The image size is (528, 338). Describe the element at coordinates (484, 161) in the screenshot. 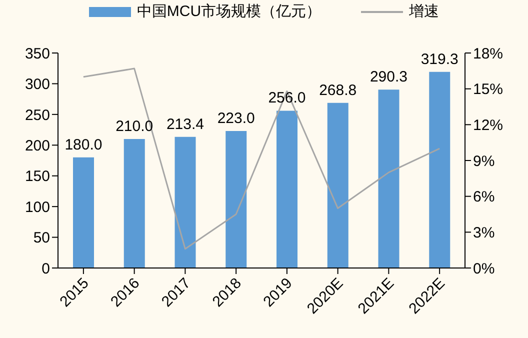

I see `y2-tick-label: 9%` at that location.